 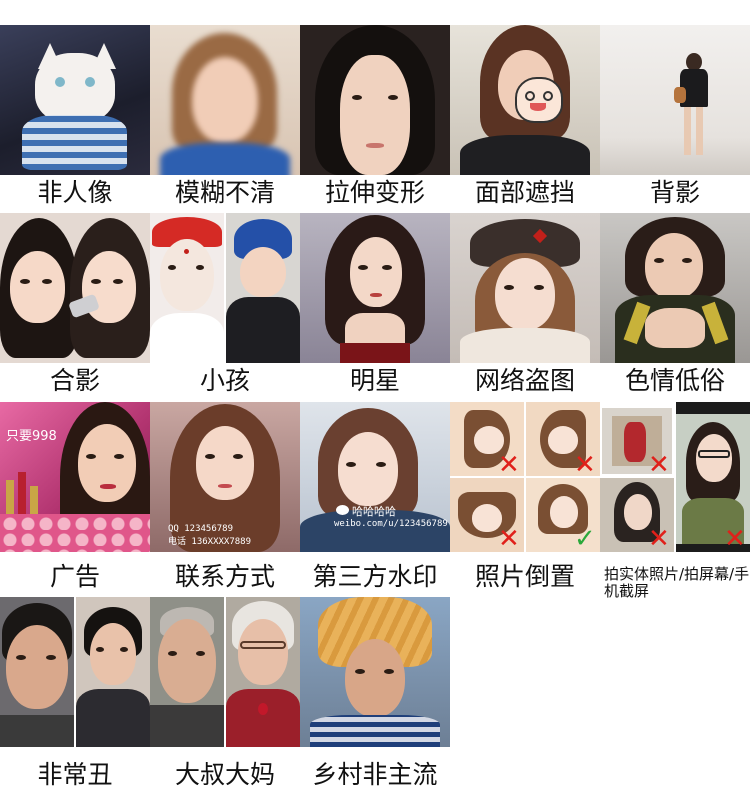 What do you see at coordinates (224, 576) in the screenshot?
I see `caption-contact-info: 联系方式` at bounding box center [224, 576].